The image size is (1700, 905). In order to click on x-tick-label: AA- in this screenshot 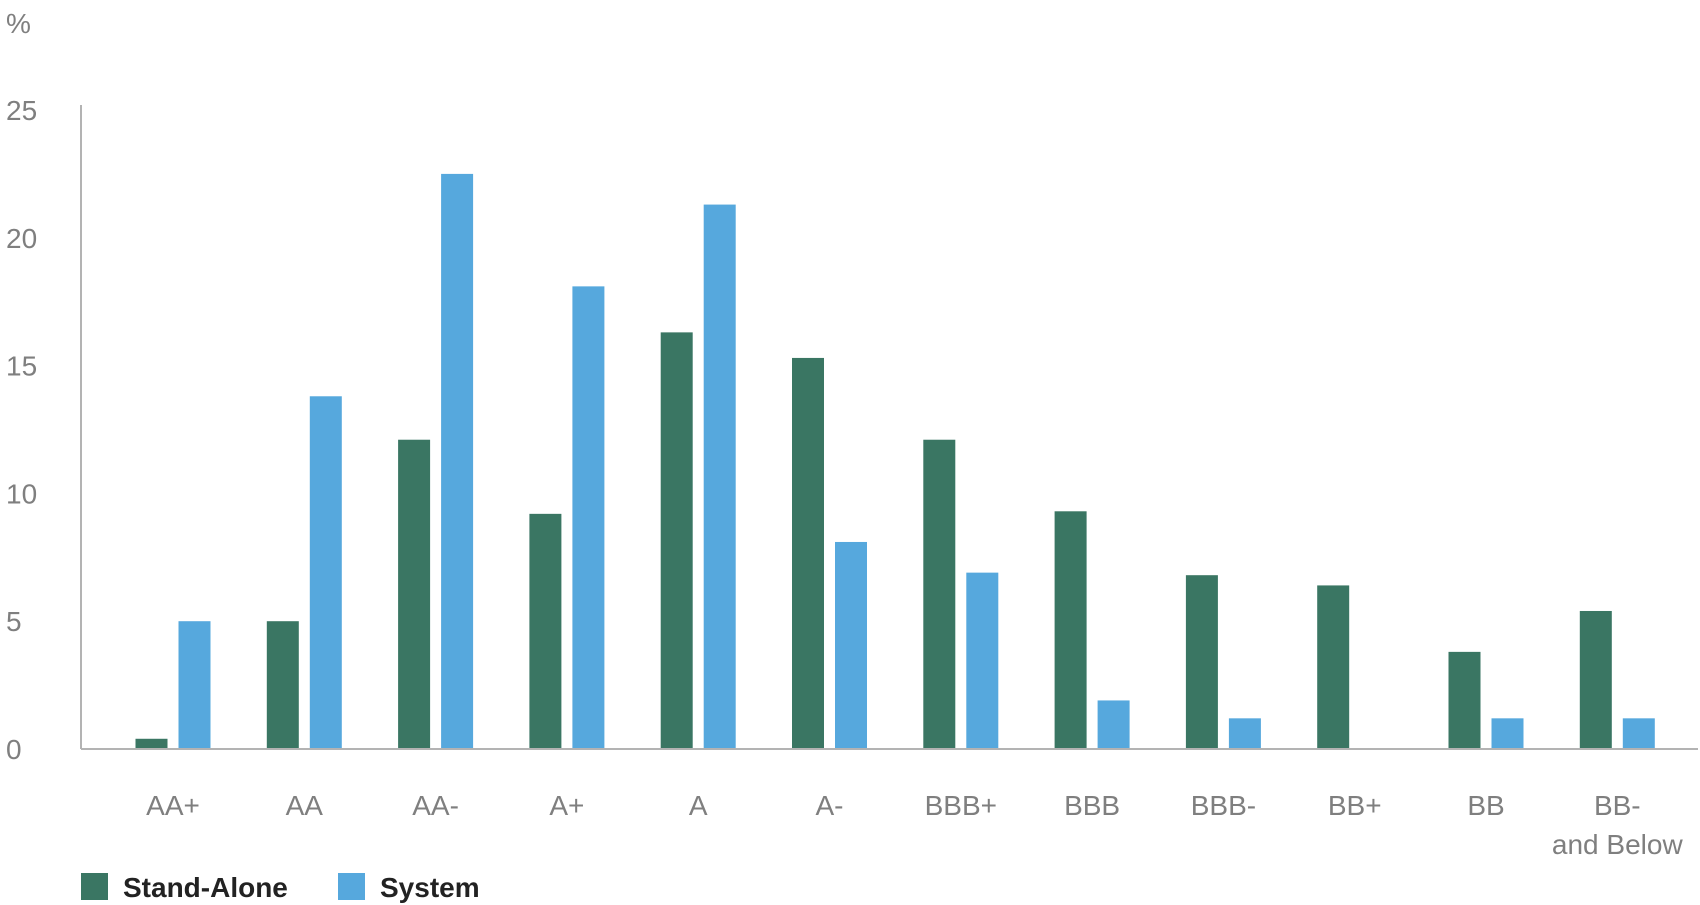, I will do `click(435, 805)`.